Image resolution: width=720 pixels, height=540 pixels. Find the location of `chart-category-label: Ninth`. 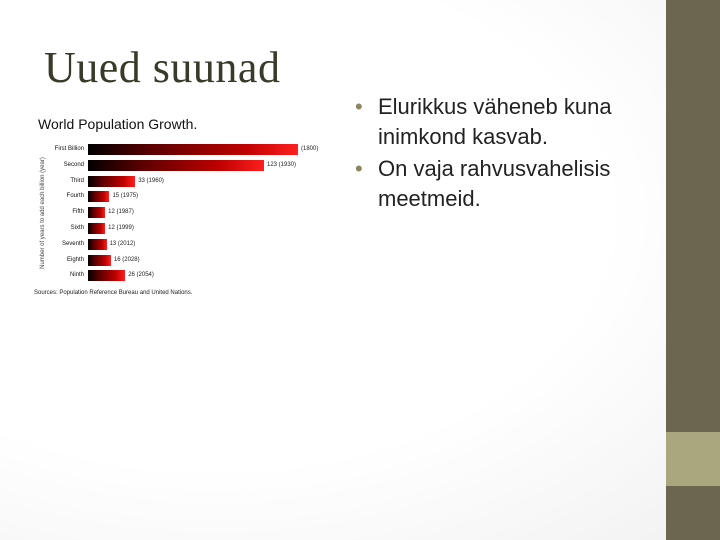

chart-category-label: Ninth is located at coordinates (76, 275).